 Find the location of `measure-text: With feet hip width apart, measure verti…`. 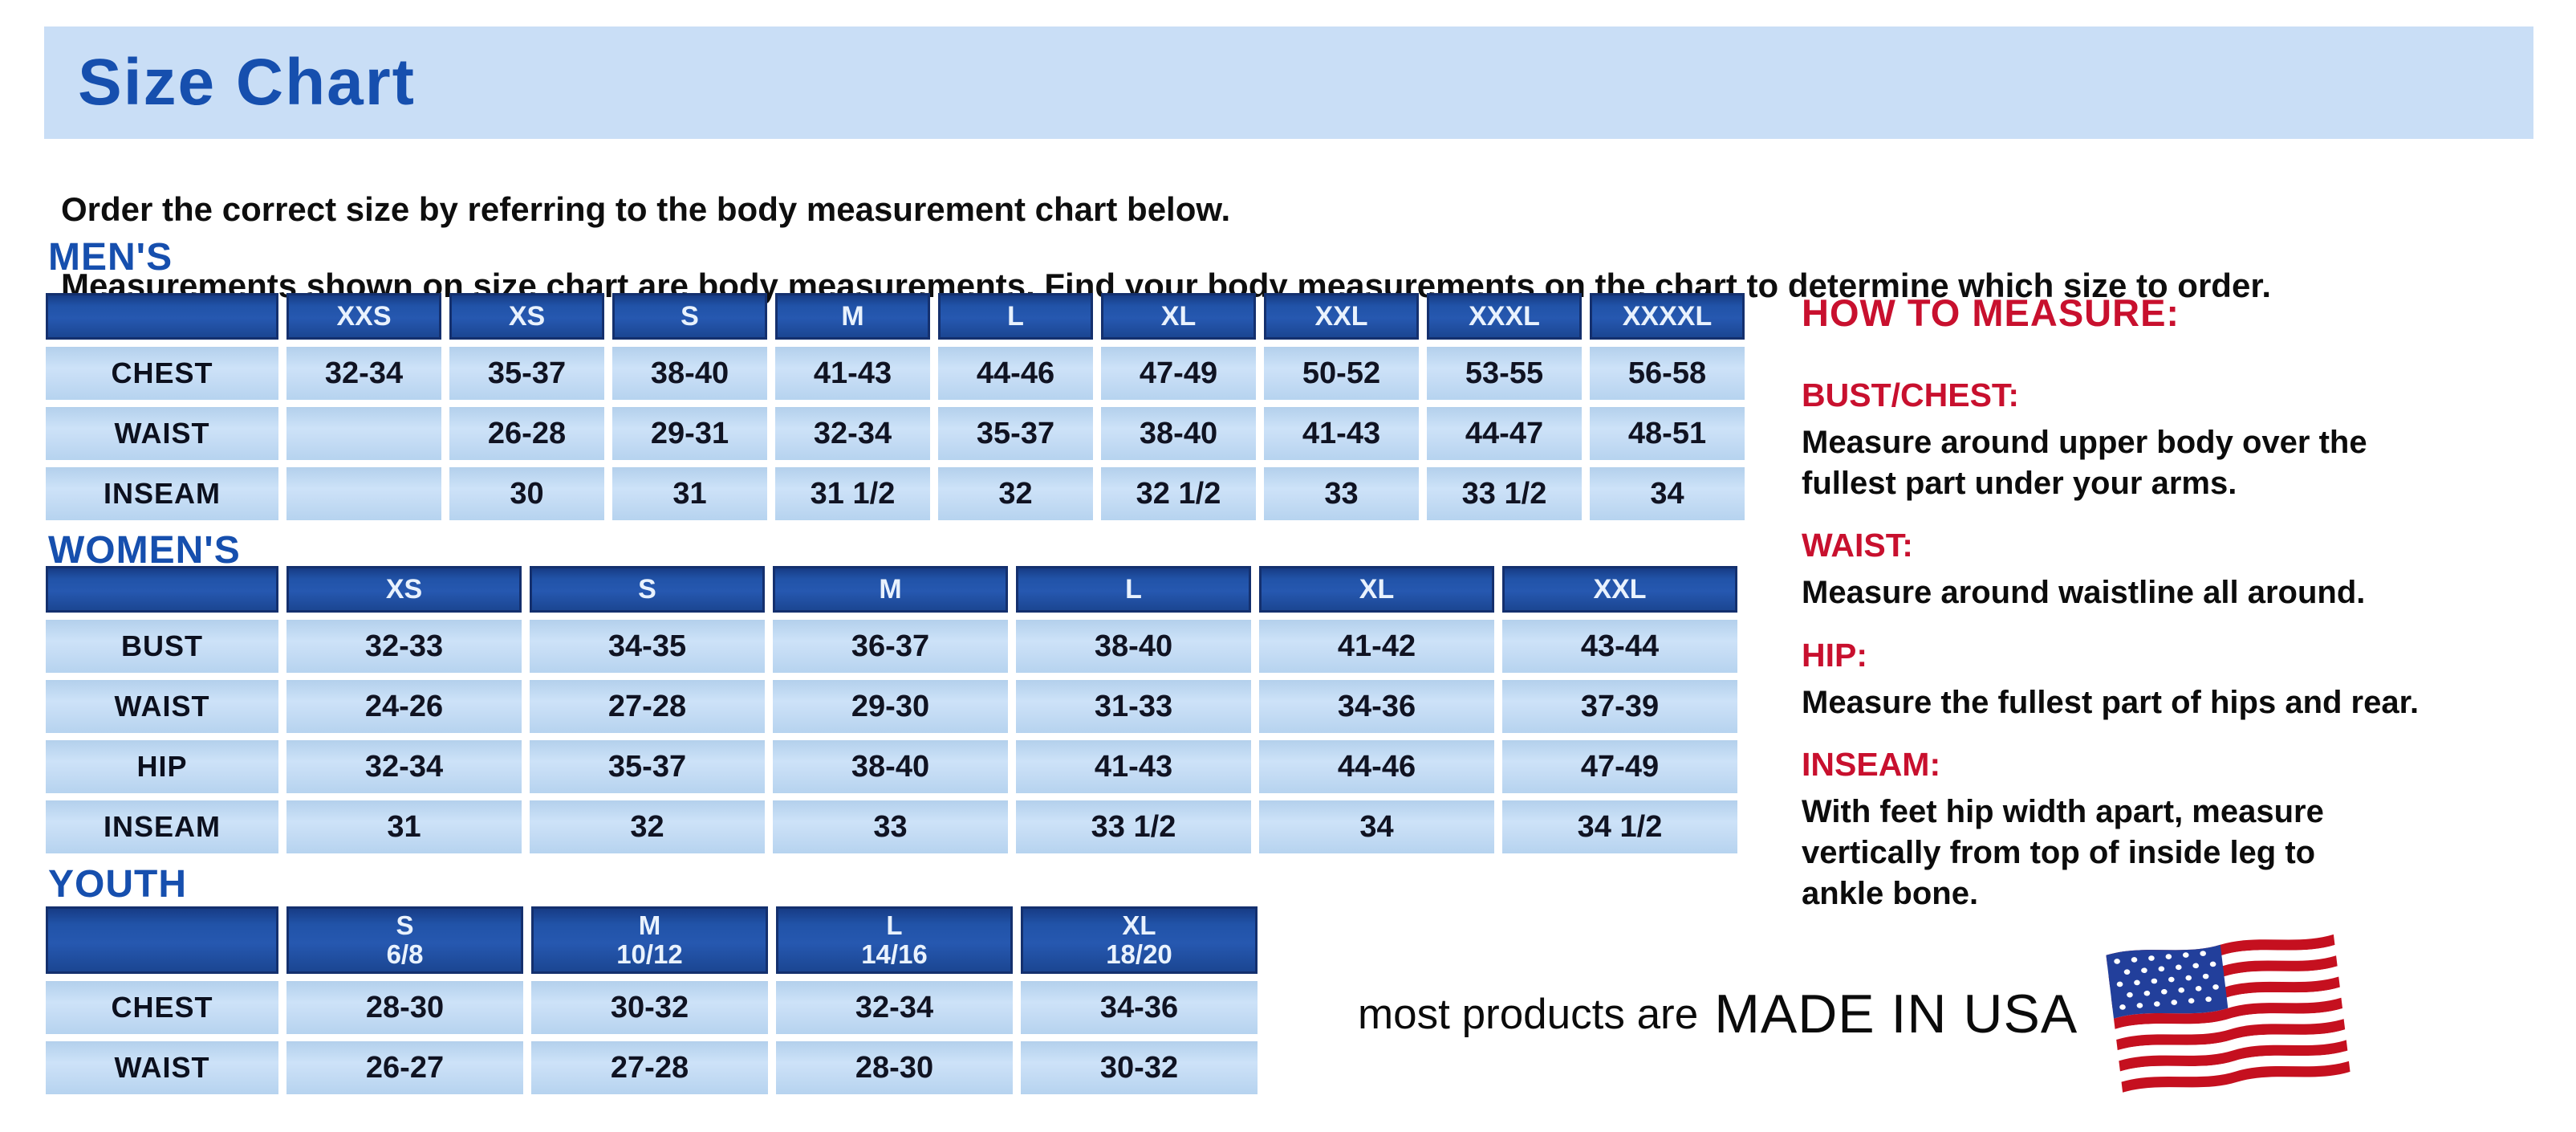

measure-text: With feet hip width apart, measure verti… is located at coordinates (2063, 852).